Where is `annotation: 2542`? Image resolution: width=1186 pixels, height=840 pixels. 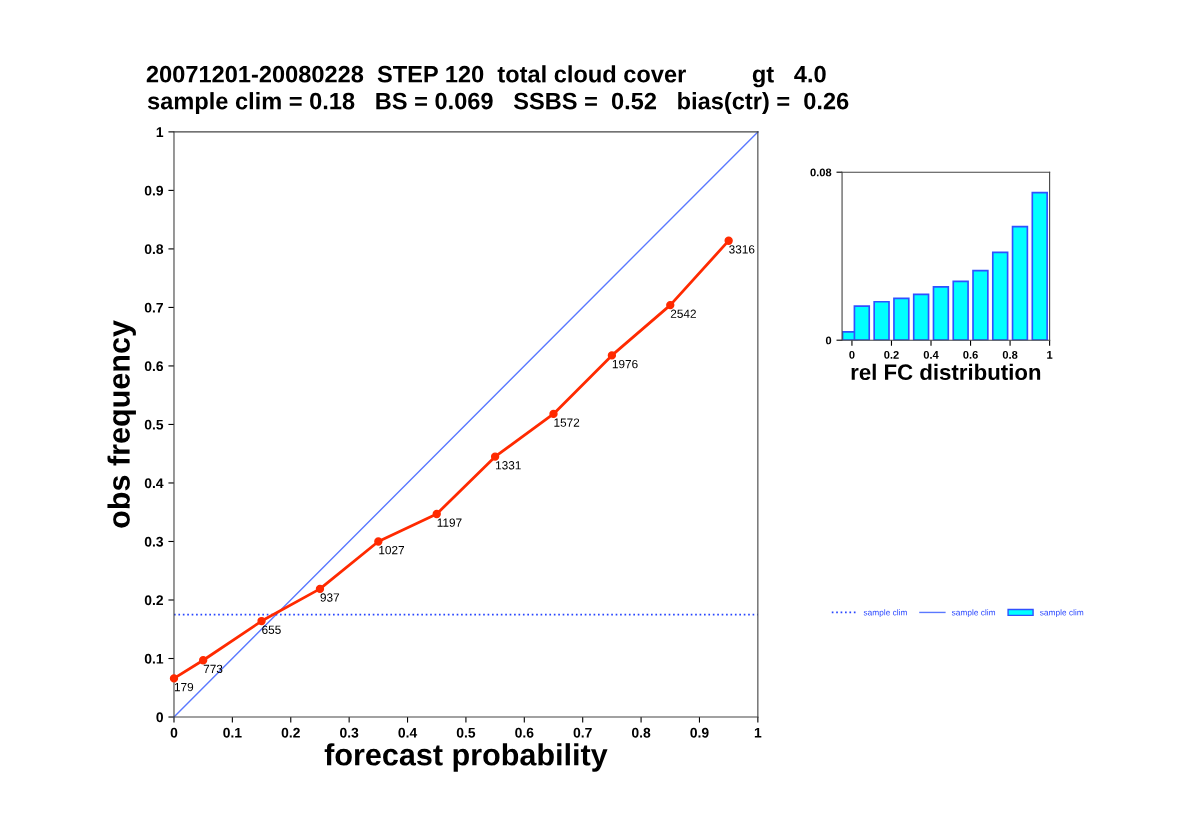 annotation: 2542 is located at coordinates (683, 313).